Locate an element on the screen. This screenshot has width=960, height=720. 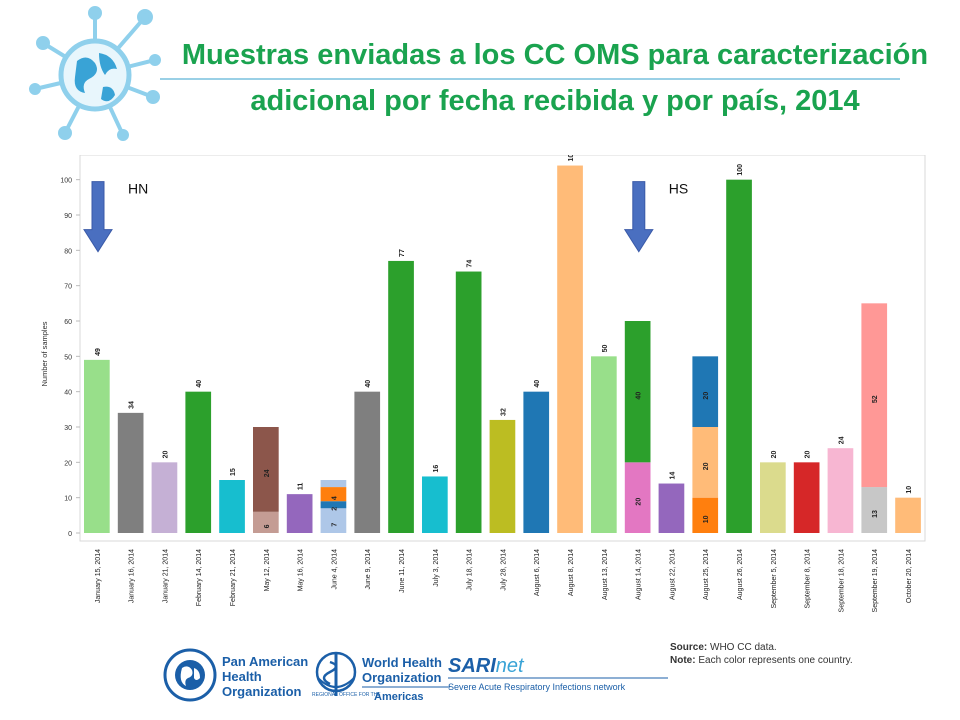
x-tick-label: June 4, 2014 is located at coordinates (334, 569).